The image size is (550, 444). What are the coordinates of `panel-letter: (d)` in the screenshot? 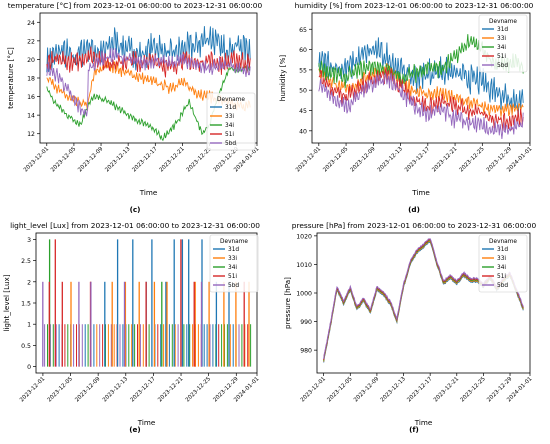 It's located at (414, 209).